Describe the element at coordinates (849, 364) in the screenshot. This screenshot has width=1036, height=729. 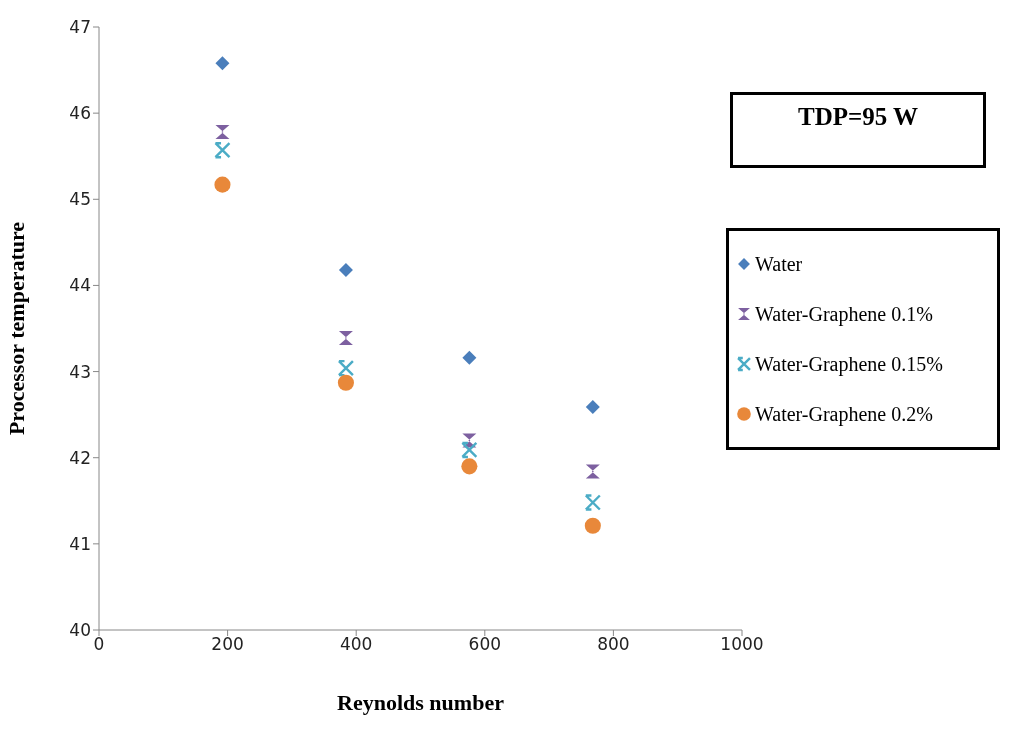
I see `legend-label: Water-Graphene 0.15%` at that location.